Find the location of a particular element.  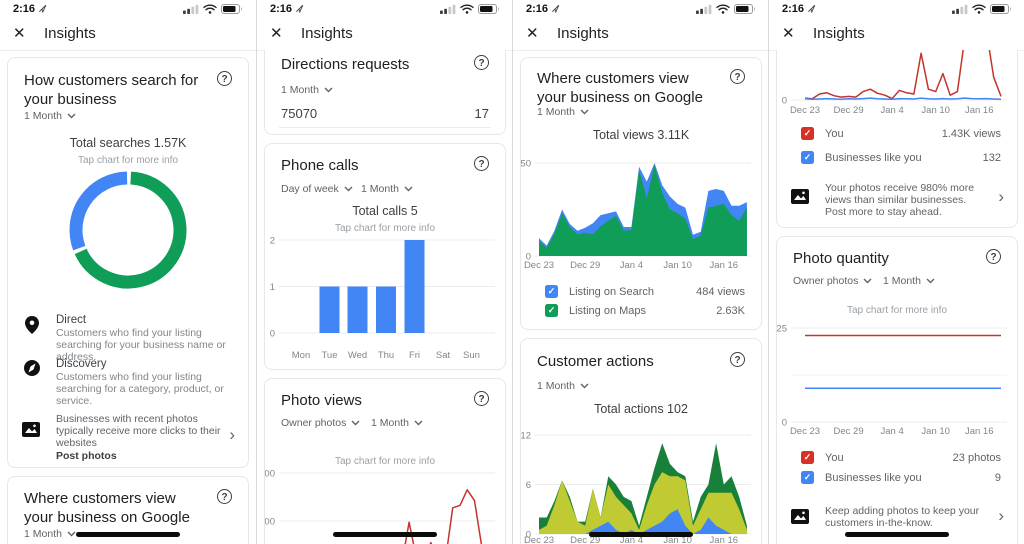

card-title: How customers search for your business is located at coordinates (111, 90).